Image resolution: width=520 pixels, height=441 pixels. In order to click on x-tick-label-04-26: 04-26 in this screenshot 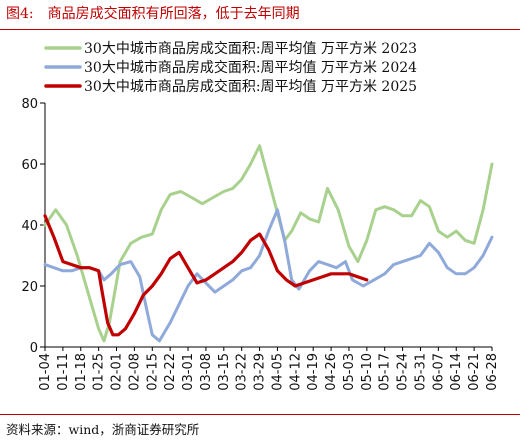, I will do `click(331, 372)`.